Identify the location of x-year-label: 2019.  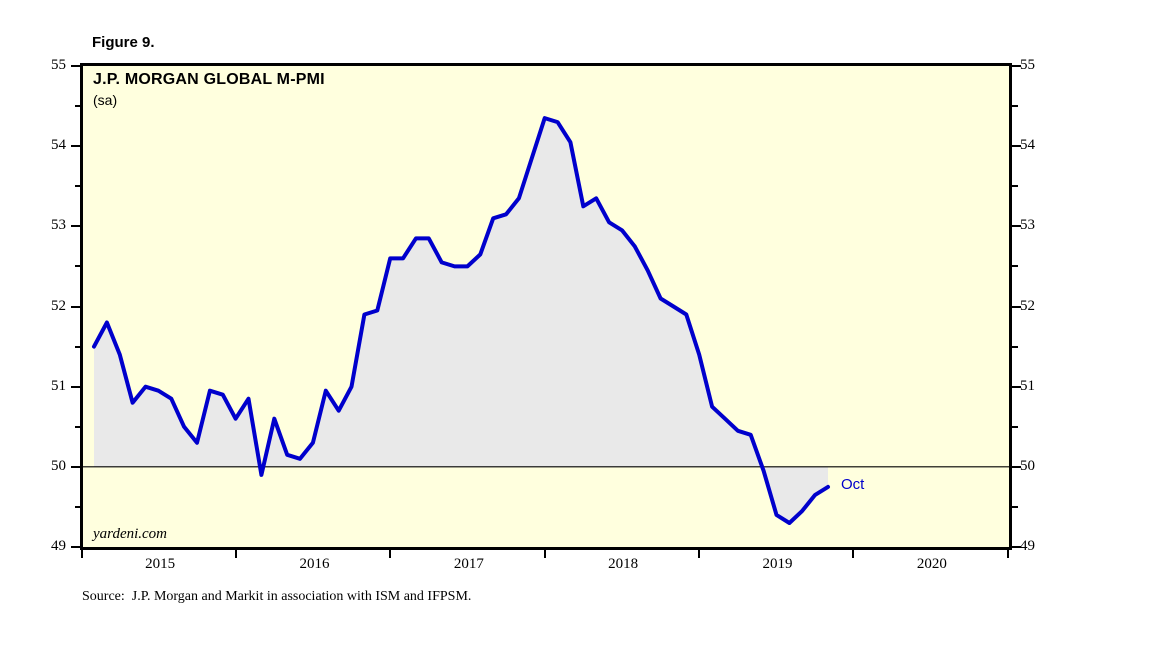
(777, 564).